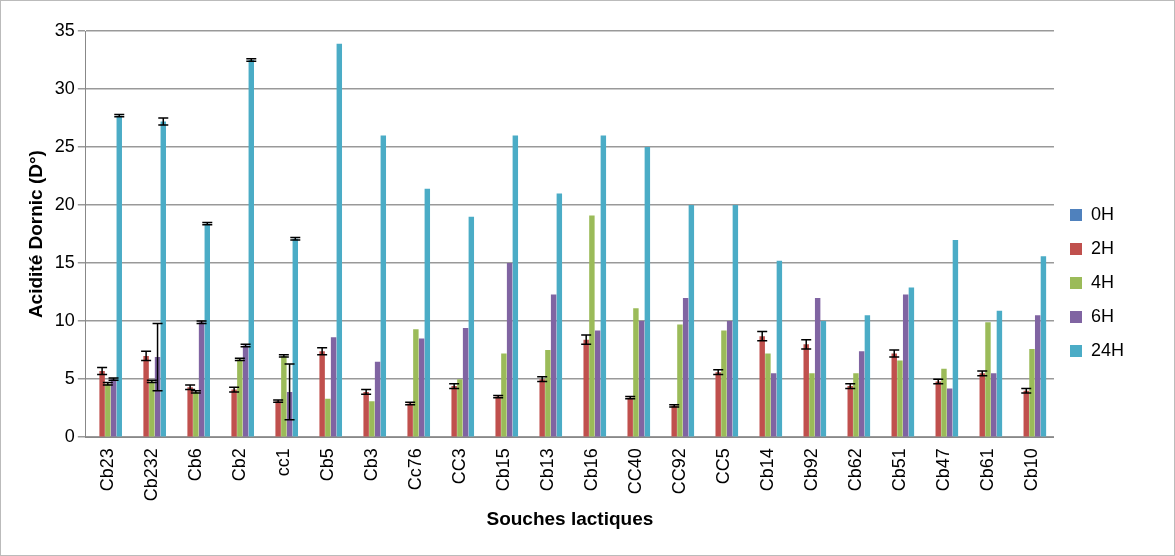 This screenshot has height=556, width=1175. Describe the element at coordinates (194, 465) in the screenshot. I see `x-tick-label: Cb6` at that location.